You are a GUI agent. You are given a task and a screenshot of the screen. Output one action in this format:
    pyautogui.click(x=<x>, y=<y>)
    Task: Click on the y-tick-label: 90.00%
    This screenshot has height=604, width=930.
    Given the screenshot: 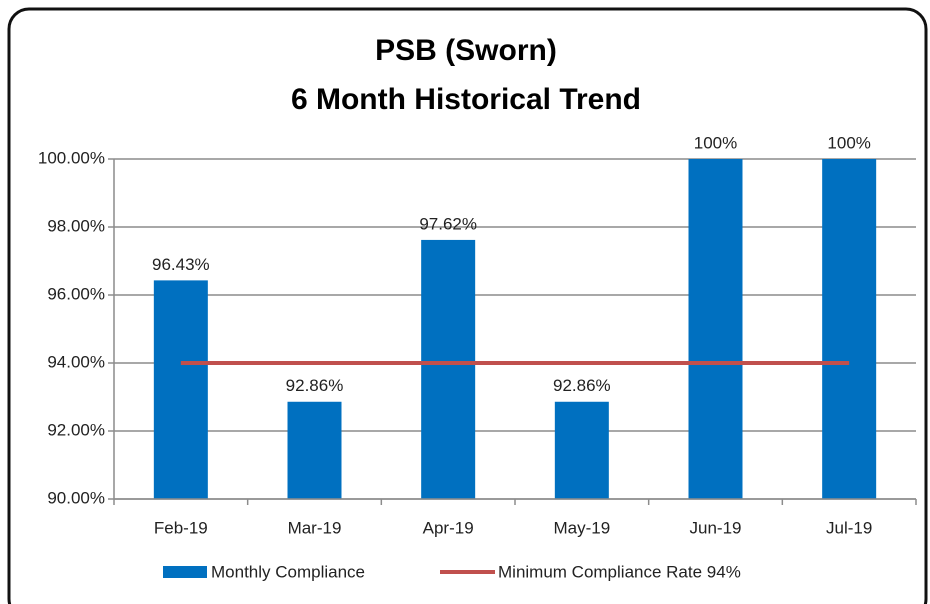 What is the action you would take?
    pyautogui.click(x=76, y=497)
    